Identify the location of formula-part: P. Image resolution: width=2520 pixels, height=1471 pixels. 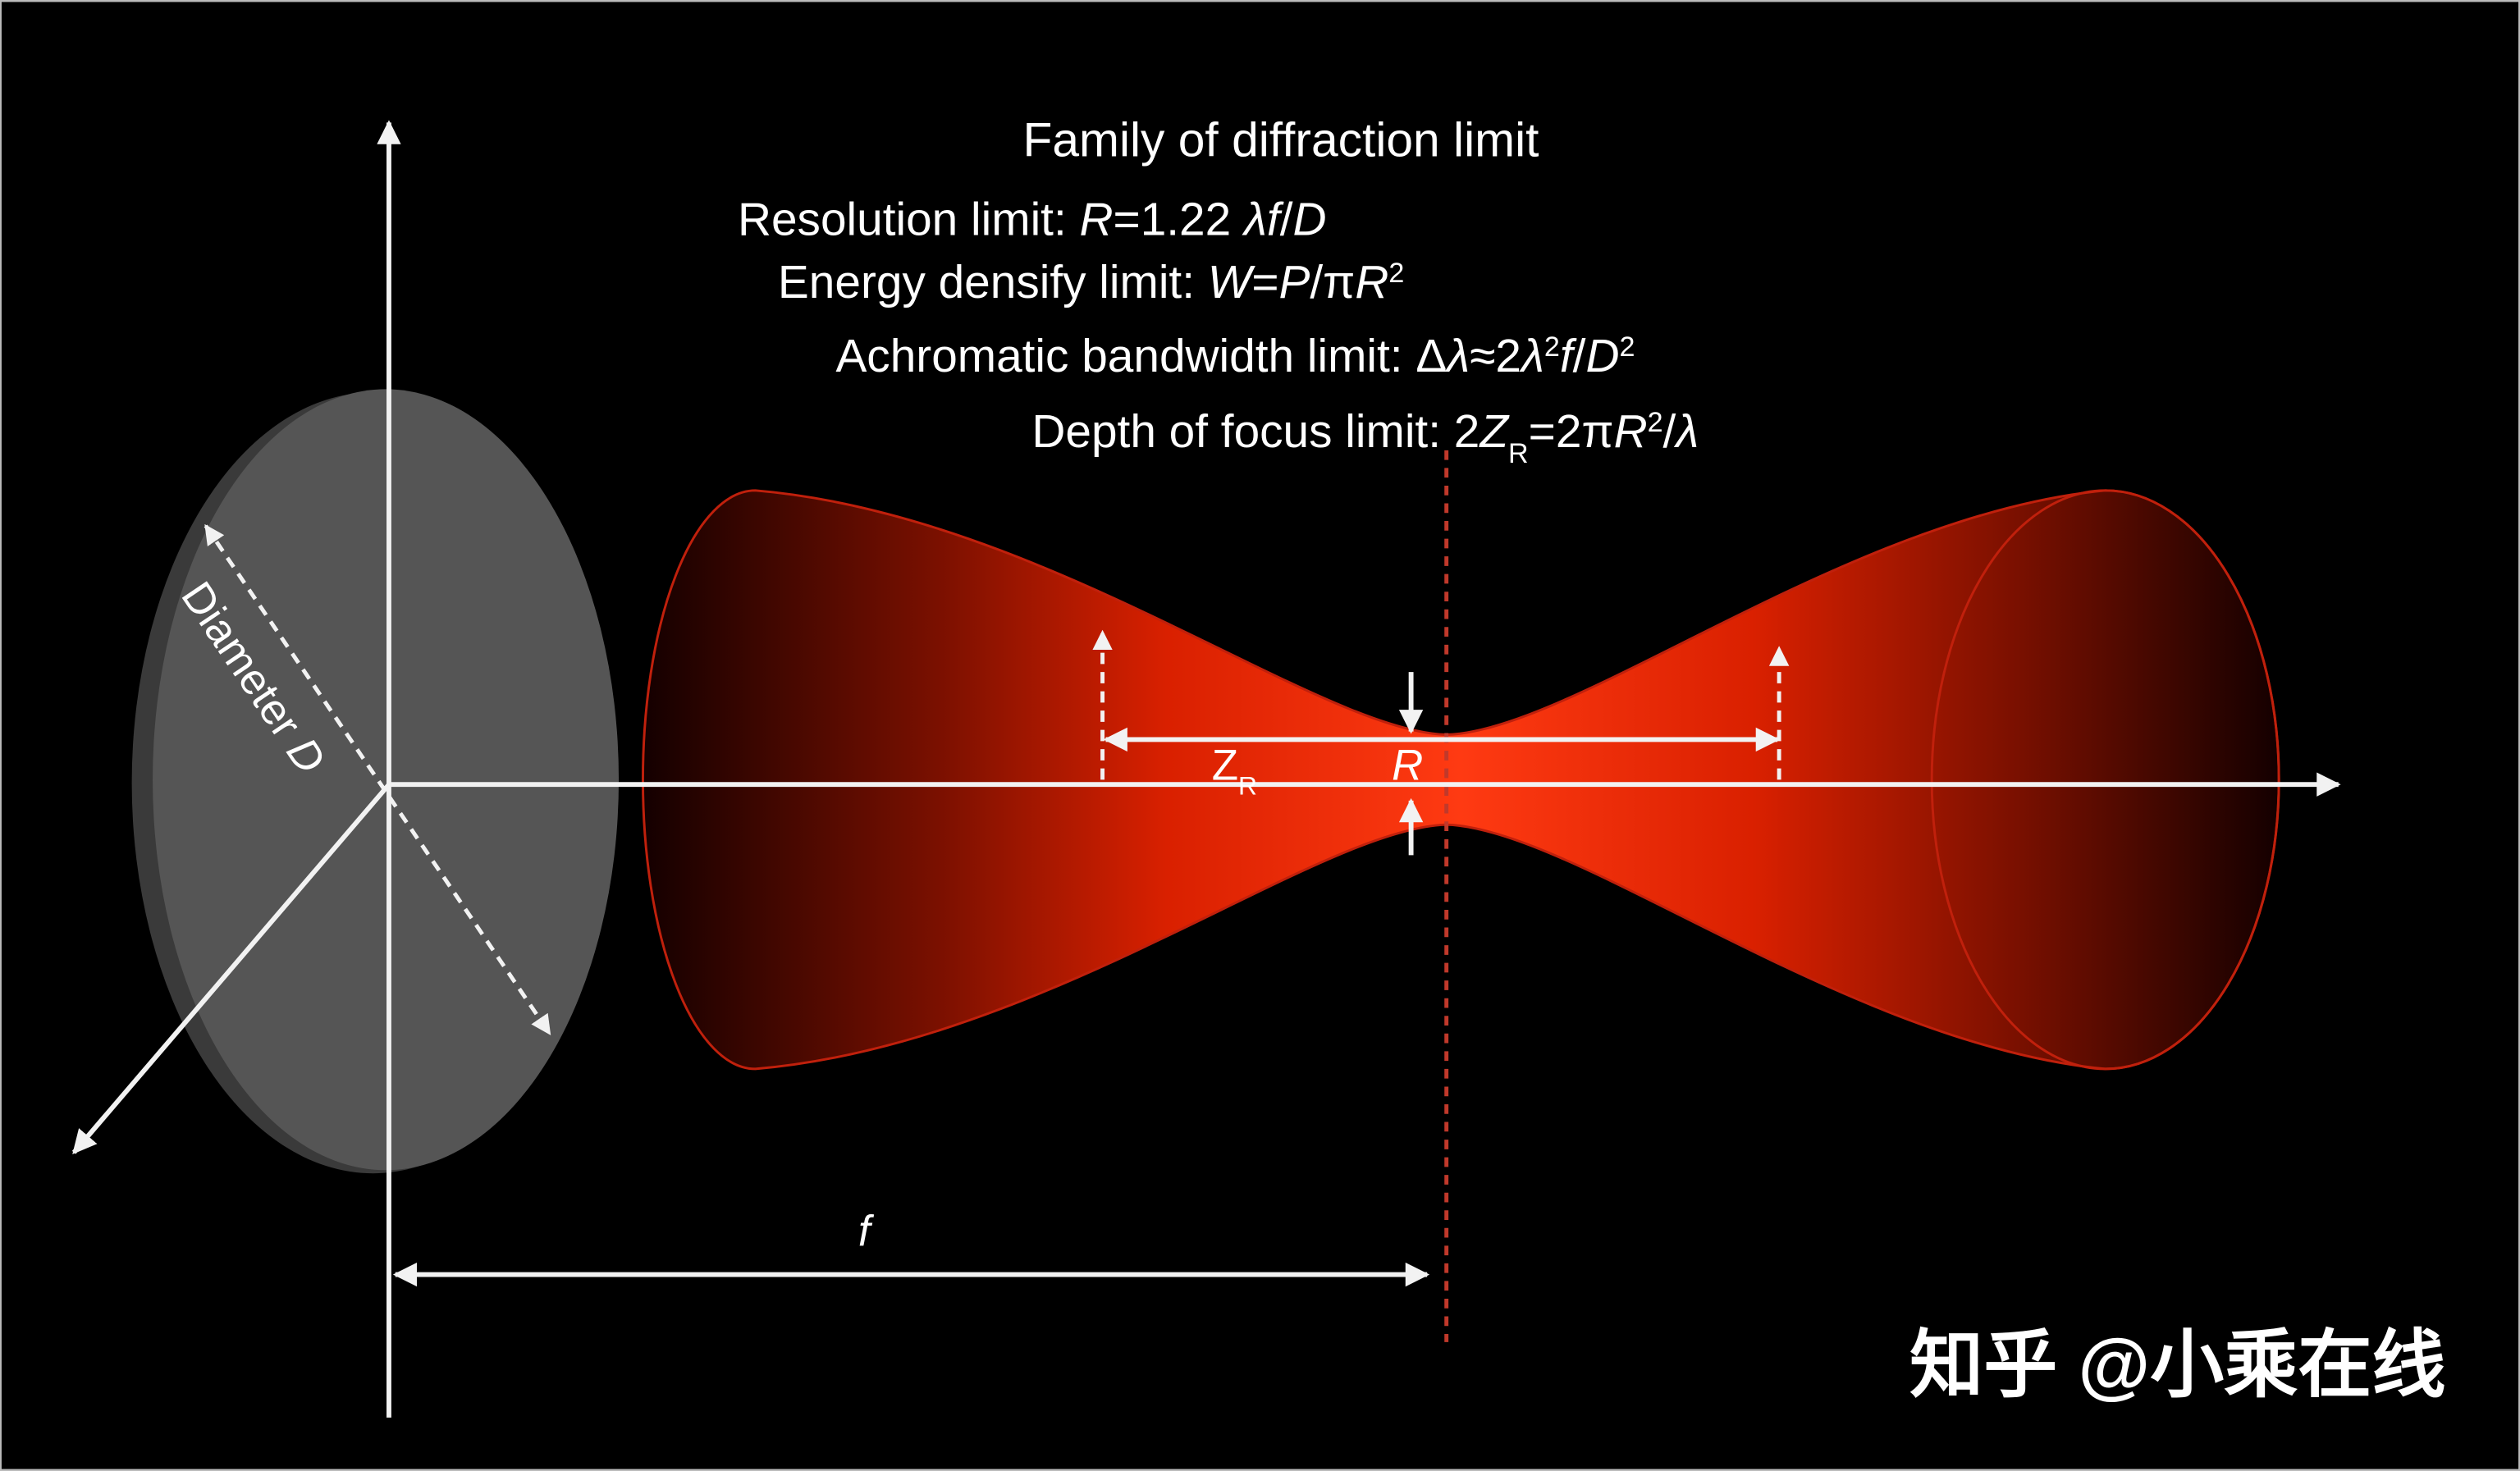
(1294, 282).